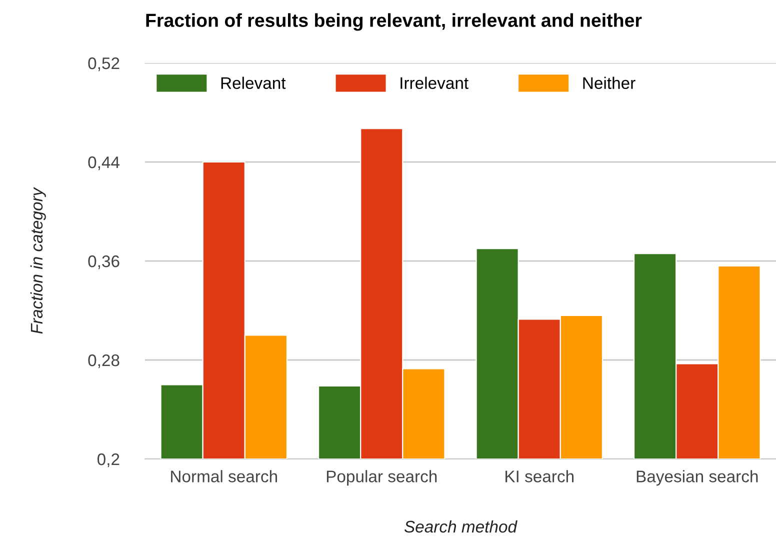 This screenshot has height=544, width=776. What do you see at coordinates (609, 82) in the screenshot?
I see `legend-label: Neither` at bounding box center [609, 82].